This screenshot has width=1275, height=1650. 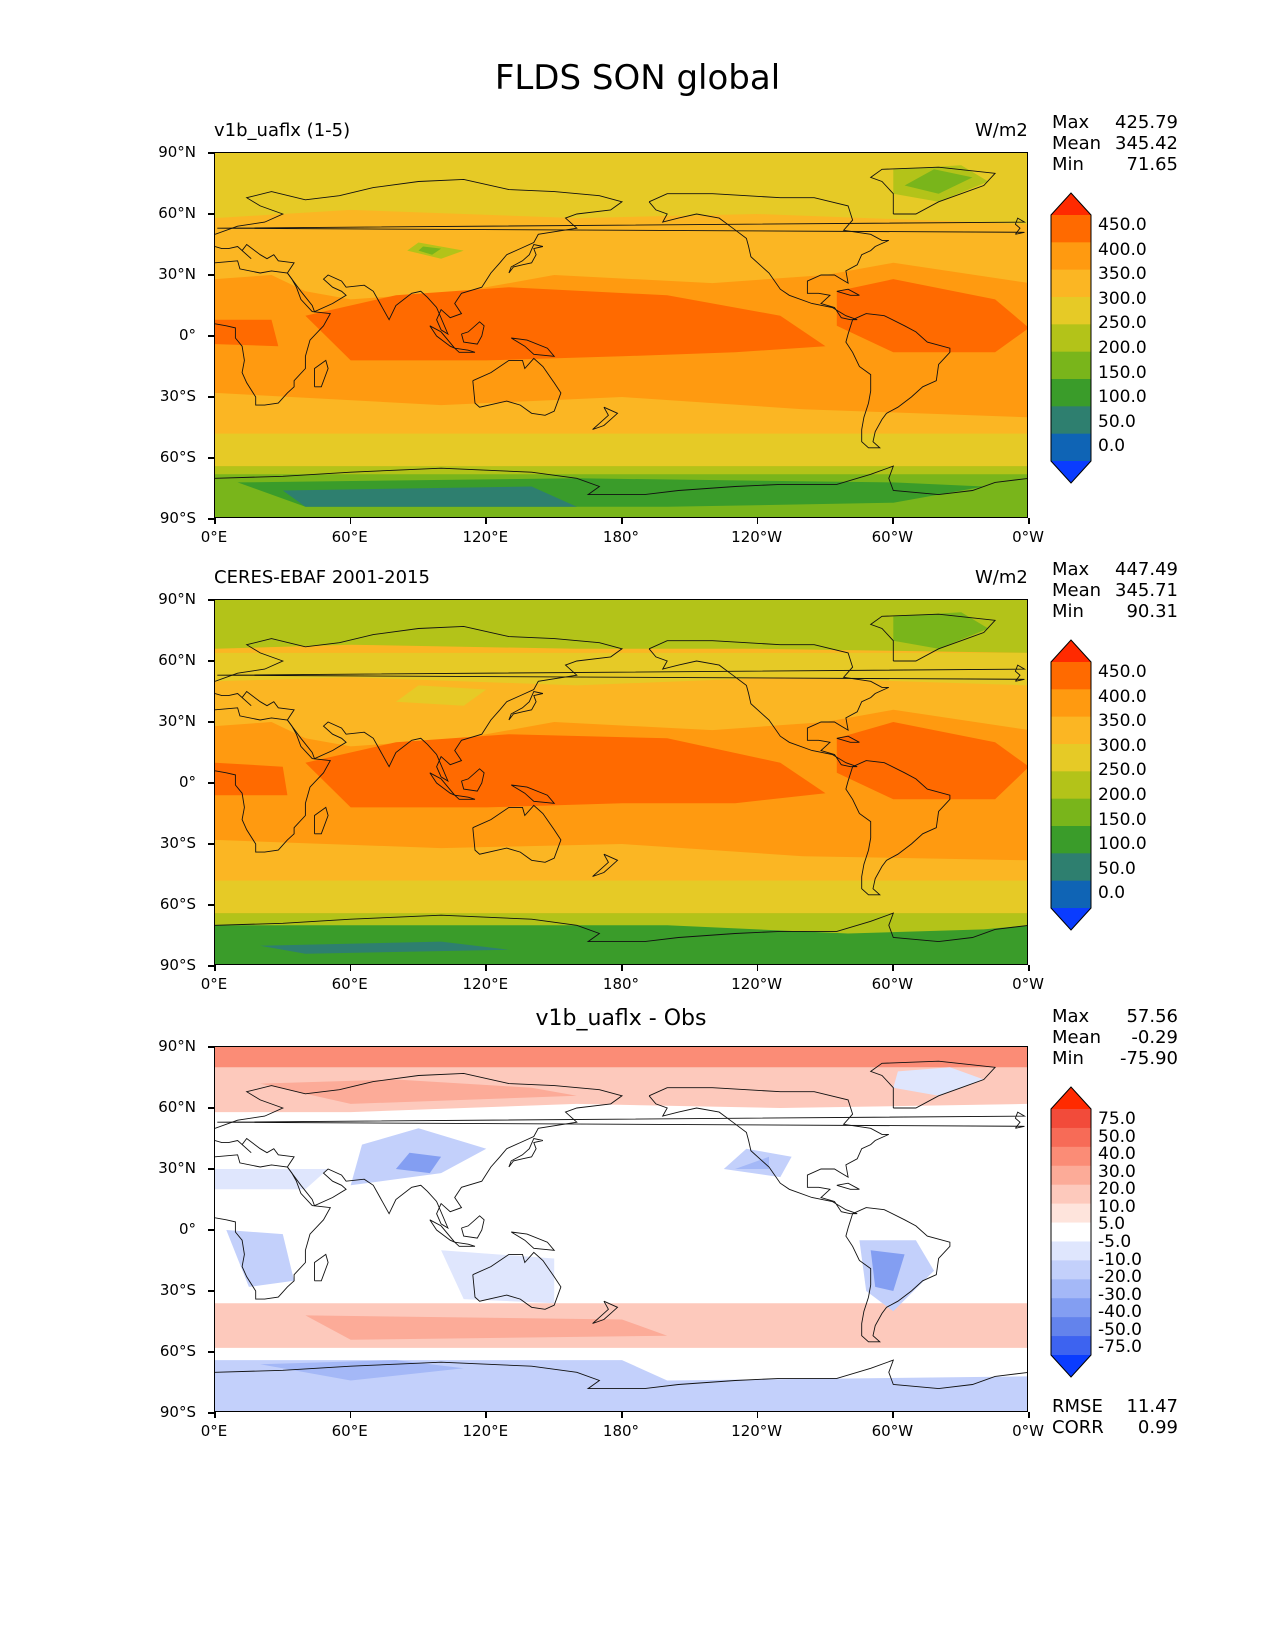 I want to click on lon-tick-label: 0°W, so click(x=1028, y=984).